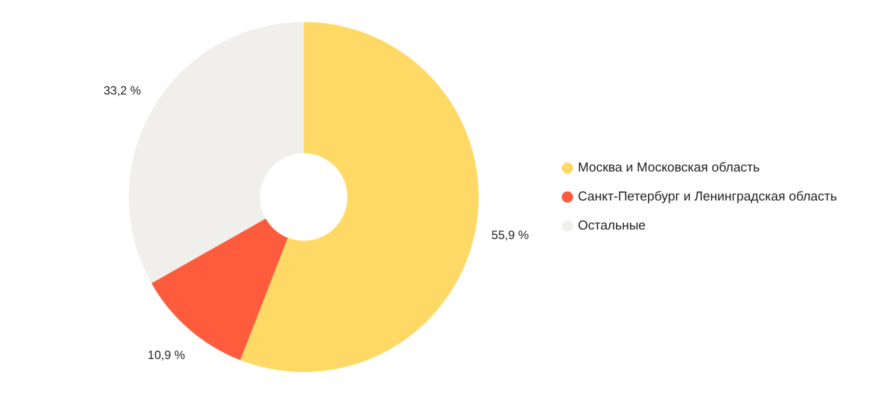 The image size is (887, 394). What do you see at coordinates (669, 167) in the screenshot?
I see `legend-label: Москва и Московская область` at bounding box center [669, 167].